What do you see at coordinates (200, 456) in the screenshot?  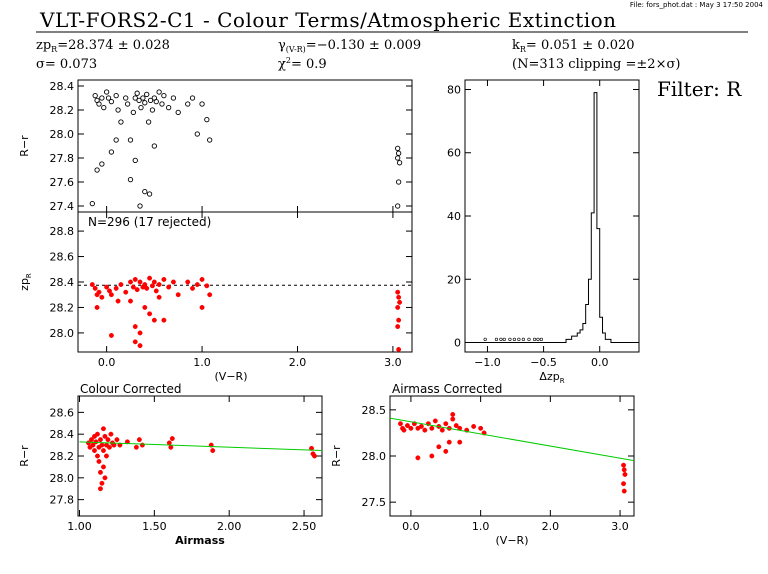 I see `panel-colour-corrected-frame` at bounding box center [200, 456].